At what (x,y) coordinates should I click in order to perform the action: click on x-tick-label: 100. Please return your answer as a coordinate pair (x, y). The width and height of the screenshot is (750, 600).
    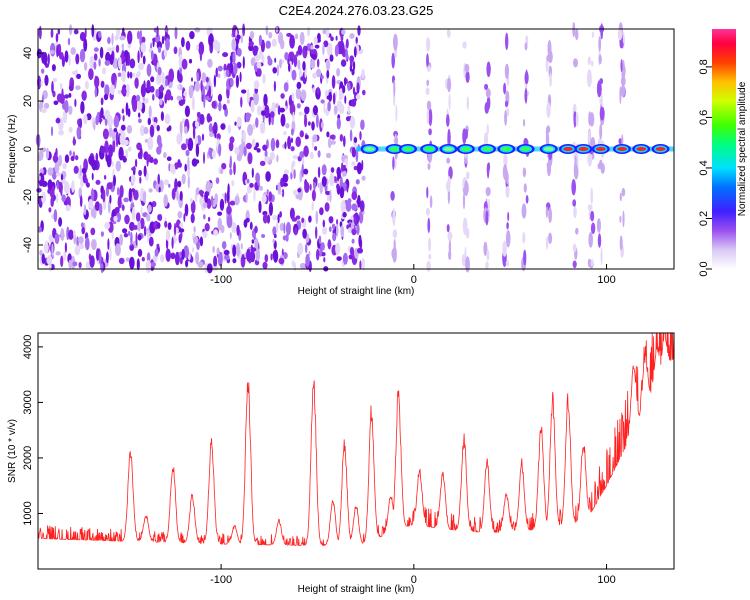
    Looking at the image, I should click on (606, 280).